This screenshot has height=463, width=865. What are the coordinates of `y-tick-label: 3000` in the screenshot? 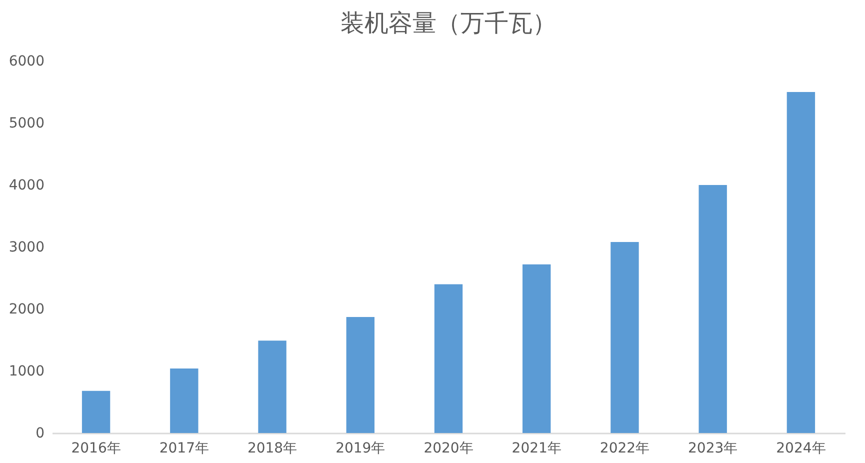 It's located at (26, 248).